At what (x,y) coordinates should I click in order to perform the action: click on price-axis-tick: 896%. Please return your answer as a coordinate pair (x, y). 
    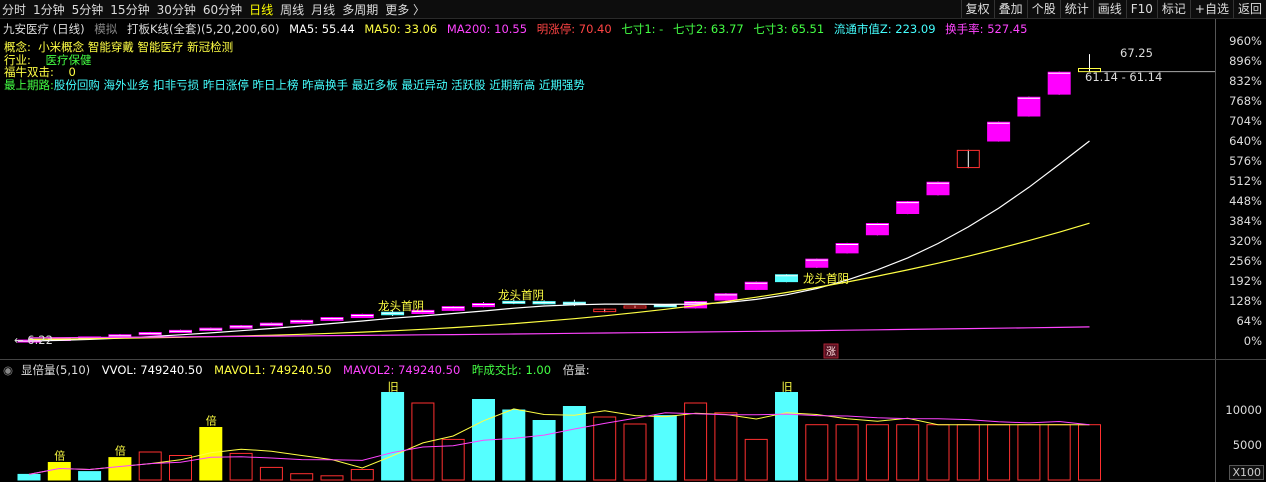
    Looking at the image, I should click on (1245, 61).